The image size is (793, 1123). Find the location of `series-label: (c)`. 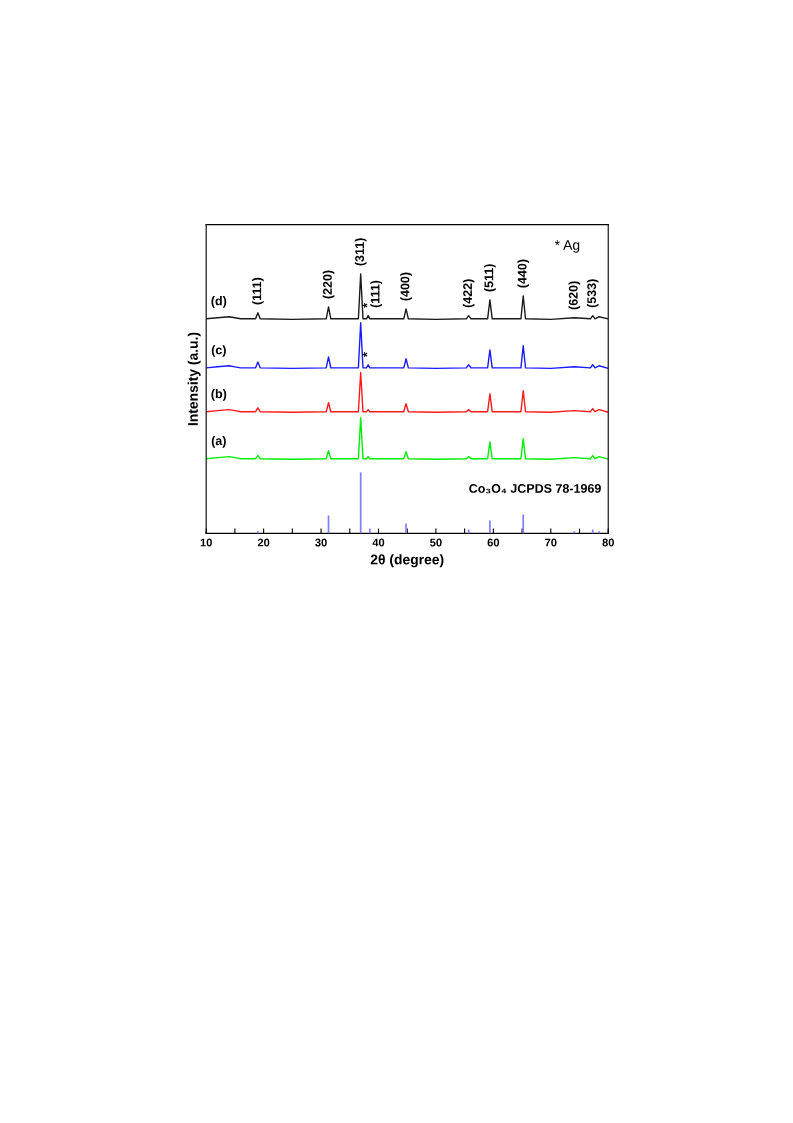

series-label: (c) is located at coordinates (218, 351).